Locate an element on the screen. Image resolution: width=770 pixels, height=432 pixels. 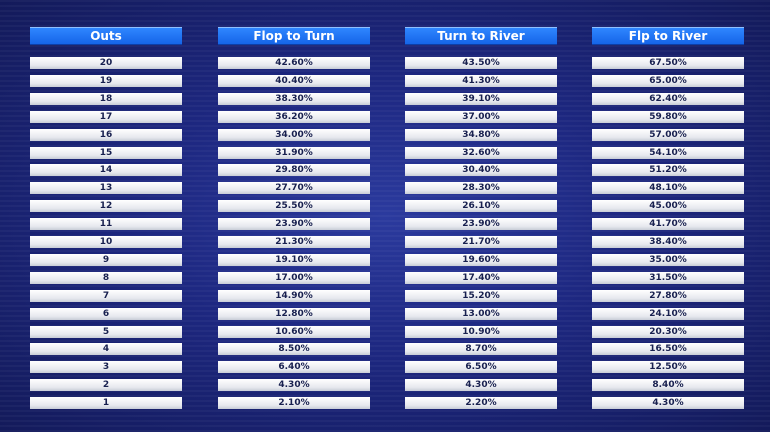
table-cell: 15.20% is located at coordinates (481, 295).